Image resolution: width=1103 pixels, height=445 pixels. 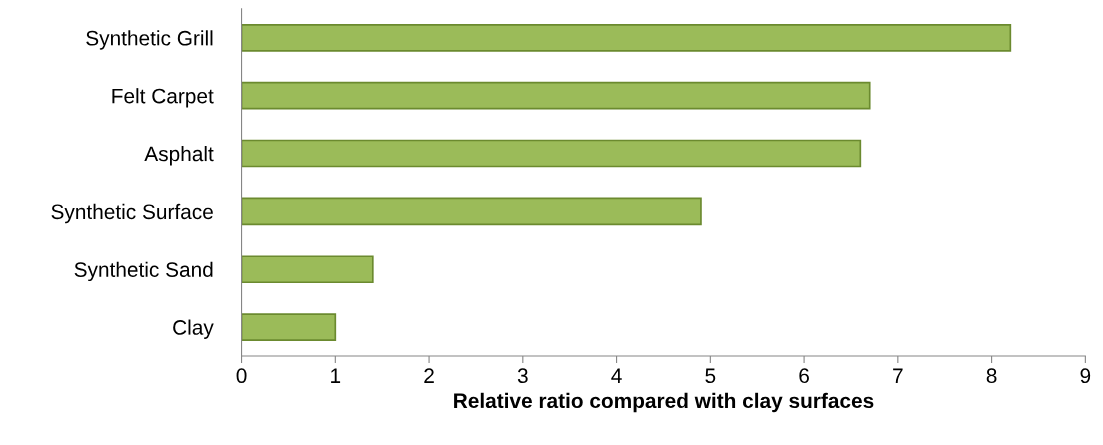 I want to click on x-axis-title: Relative ratio compared with clay surfaces, so click(x=664, y=402).